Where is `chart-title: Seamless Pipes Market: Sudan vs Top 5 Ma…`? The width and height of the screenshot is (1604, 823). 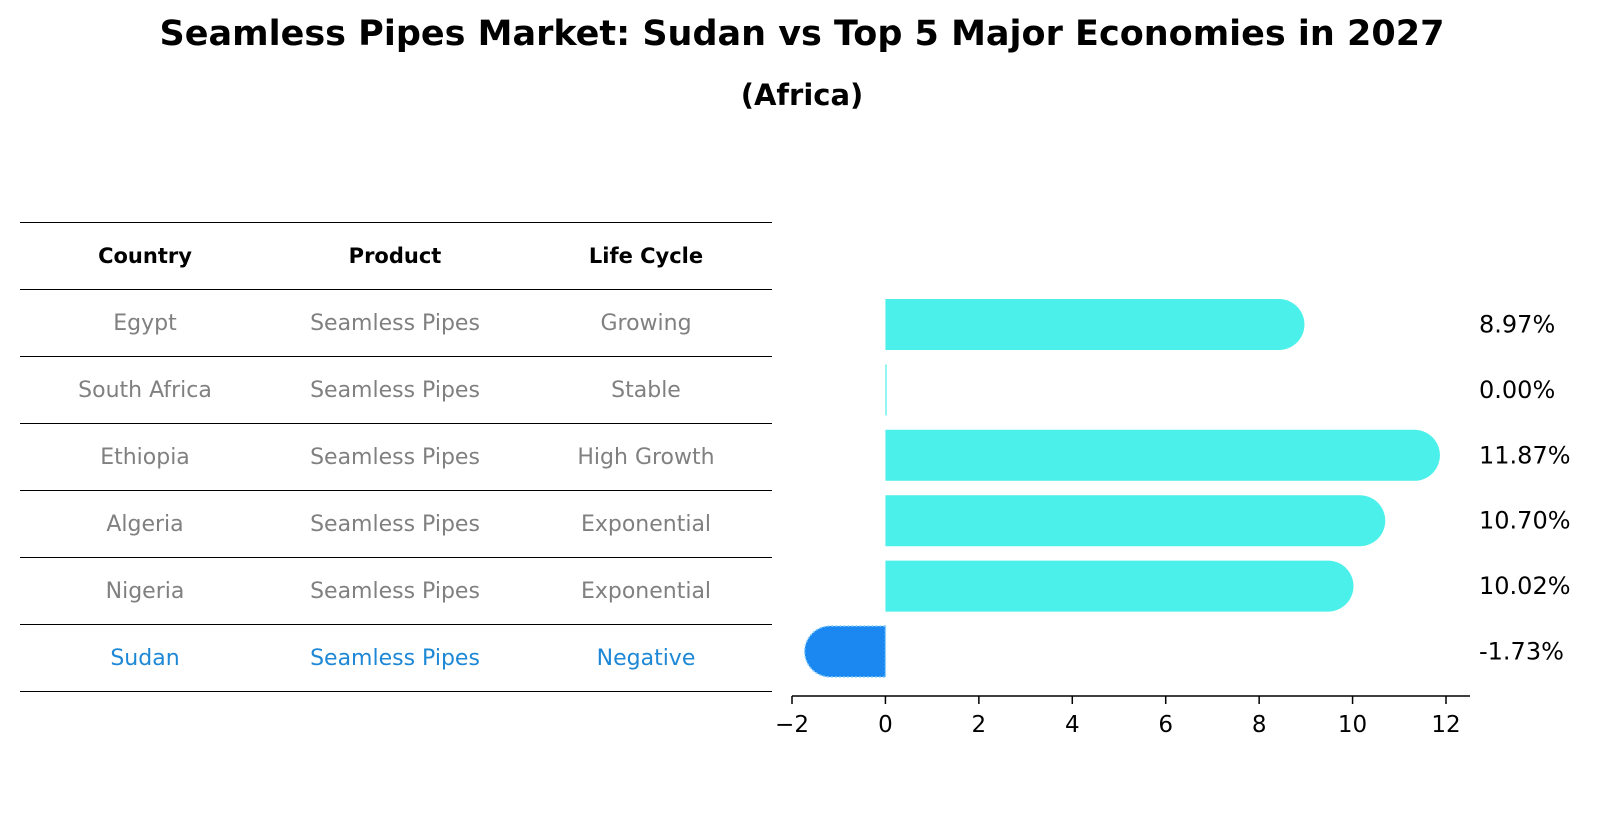
chart-title: Seamless Pipes Market: Sudan vs Top 5 Ma… is located at coordinates (802, 34).